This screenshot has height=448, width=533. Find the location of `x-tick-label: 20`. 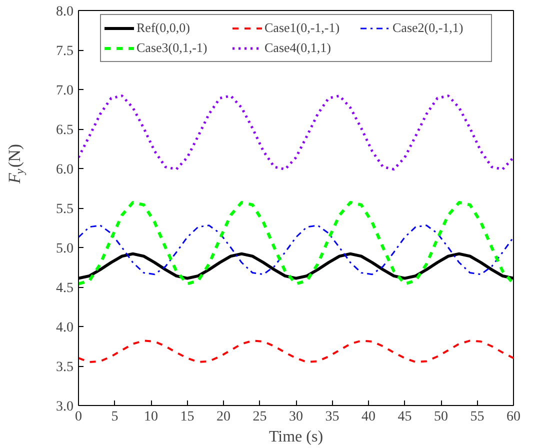

x-tick-label: 20 is located at coordinates (223, 417).